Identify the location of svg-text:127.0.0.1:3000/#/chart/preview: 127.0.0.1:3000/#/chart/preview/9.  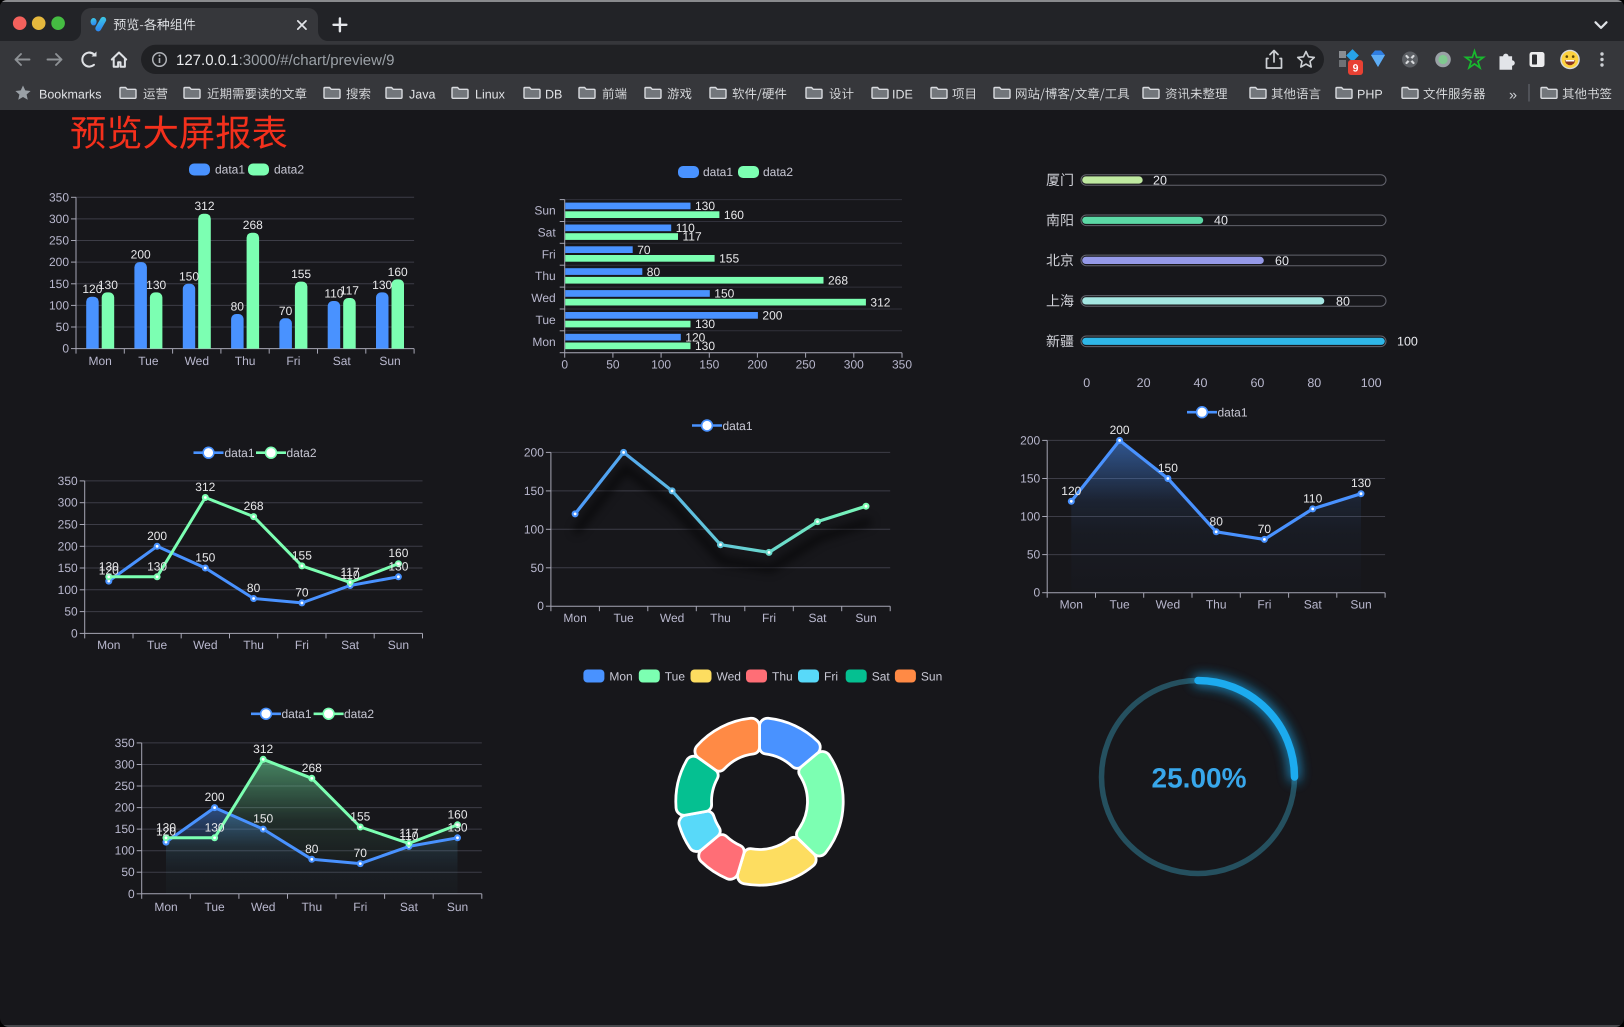
(285, 60).